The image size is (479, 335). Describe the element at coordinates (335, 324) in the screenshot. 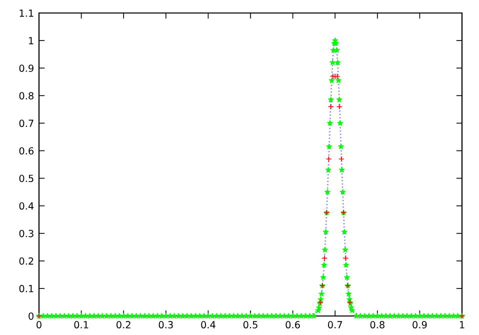

I see `x-tick-label: 0.7` at that location.